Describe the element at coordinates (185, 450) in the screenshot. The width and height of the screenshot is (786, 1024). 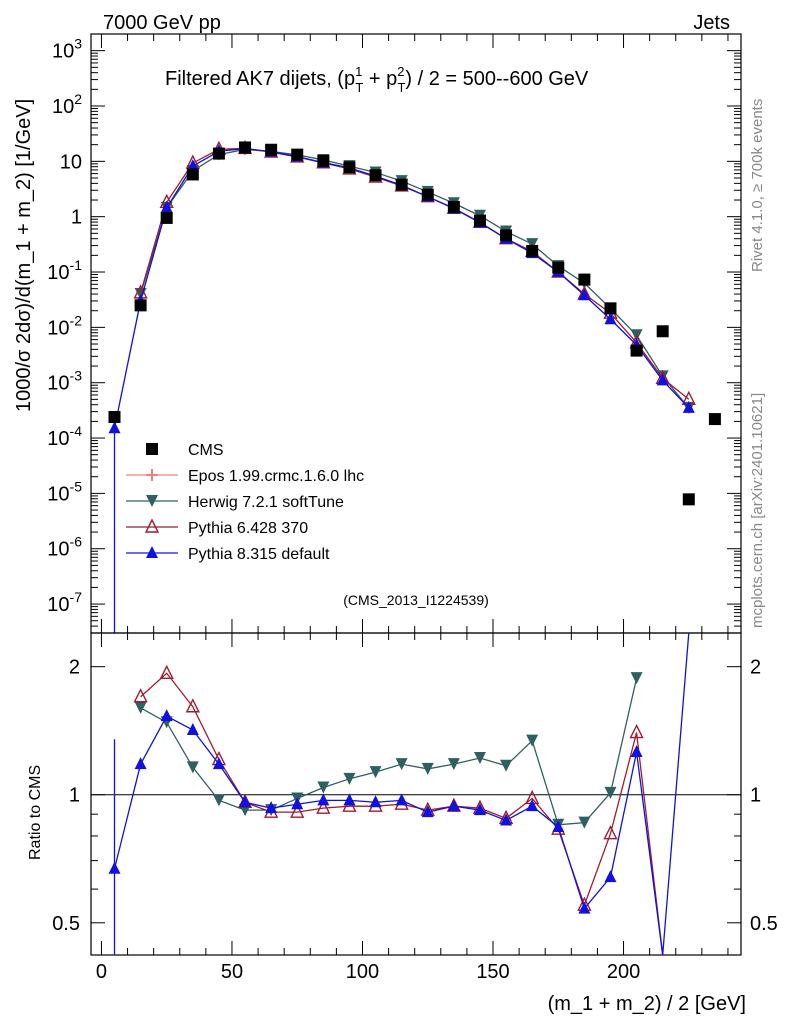
I see `legend-item: CMS` at that location.